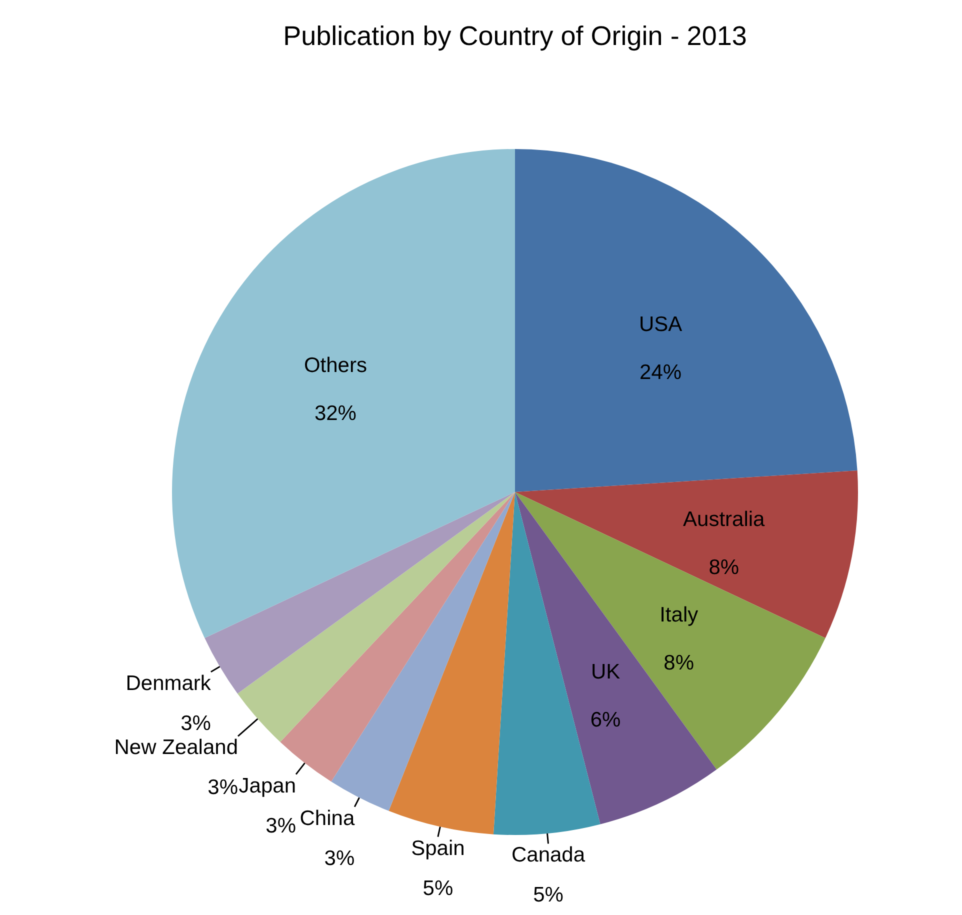 This screenshot has width=962, height=915. What do you see at coordinates (335, 414) in the screenshot?
I see `data-label: 32%` at bounding box center [335, 414].